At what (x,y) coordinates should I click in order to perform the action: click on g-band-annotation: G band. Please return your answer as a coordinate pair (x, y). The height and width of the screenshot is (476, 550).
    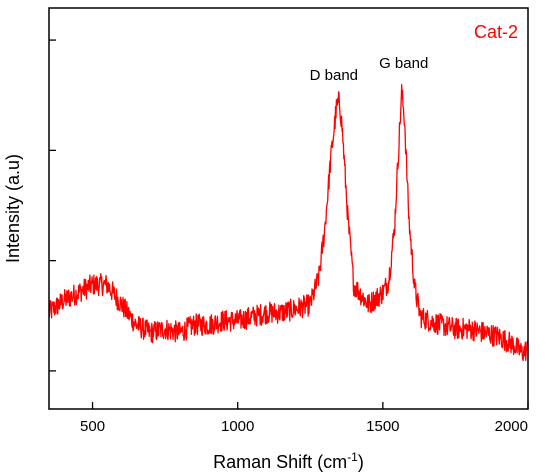
    Looking at the image, I should click on (403, 63).